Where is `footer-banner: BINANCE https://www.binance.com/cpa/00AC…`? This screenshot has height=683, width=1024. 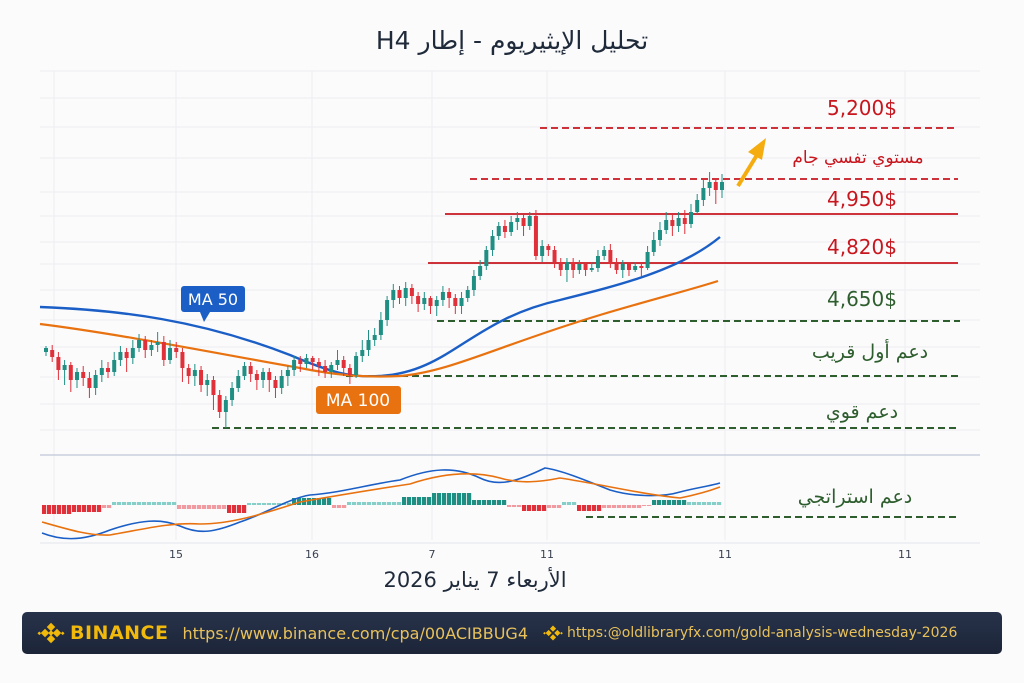 footer-banner: BINANCE https://www.binance.com/cpa/00AC… is located at coordinates (512, 633).